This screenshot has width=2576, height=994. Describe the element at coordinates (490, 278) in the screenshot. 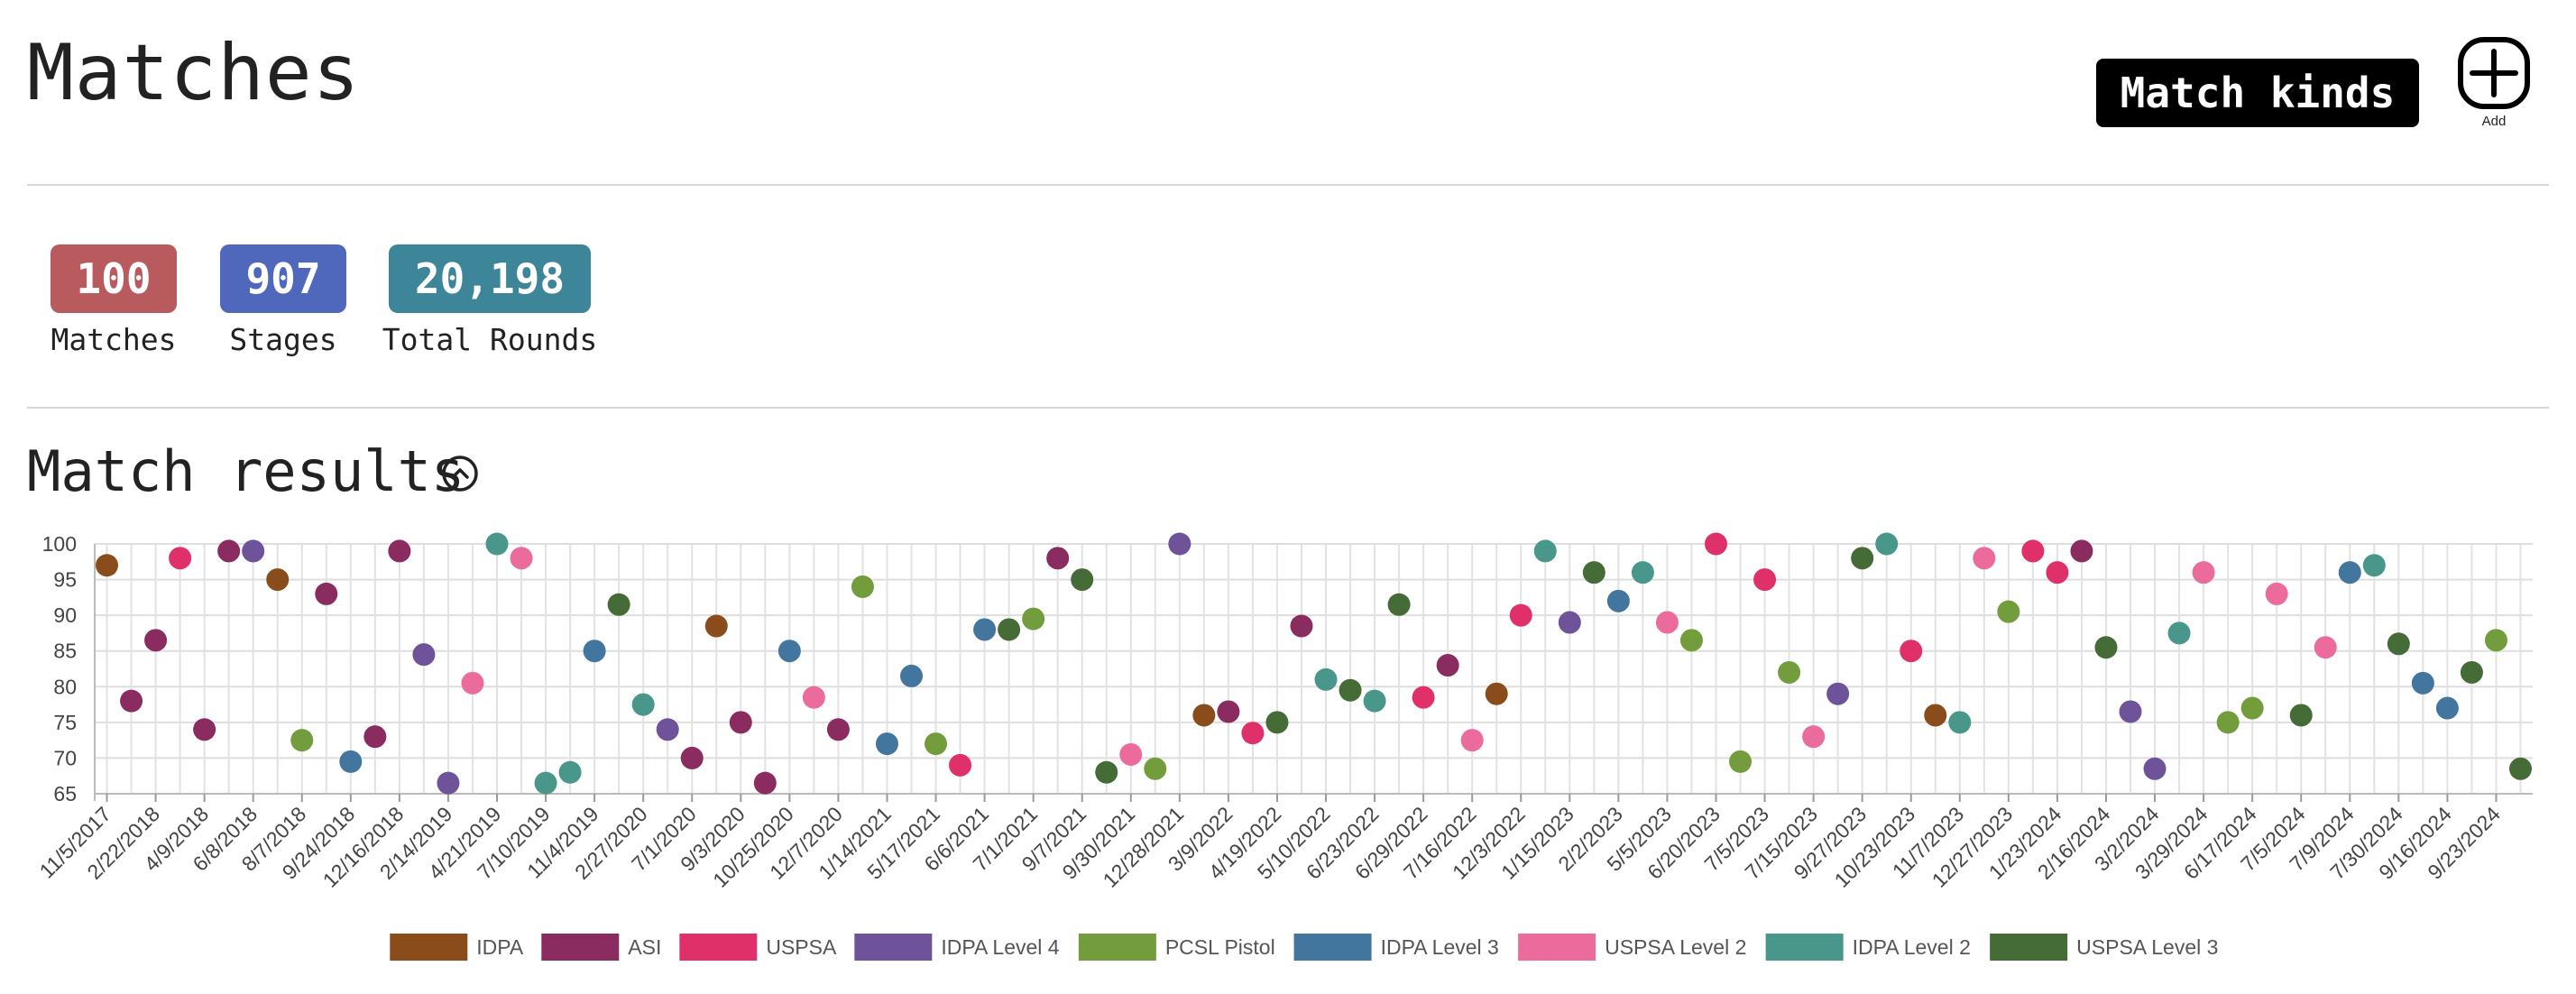

I see `stat-badge: 20,198` at that location.